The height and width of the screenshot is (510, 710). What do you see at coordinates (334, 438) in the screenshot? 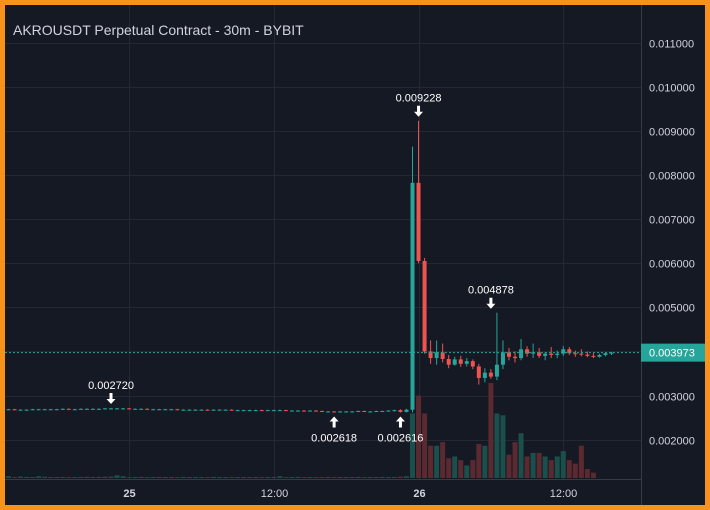
I see `annotation-label: 0.002618` at bounding box center [334, 438].